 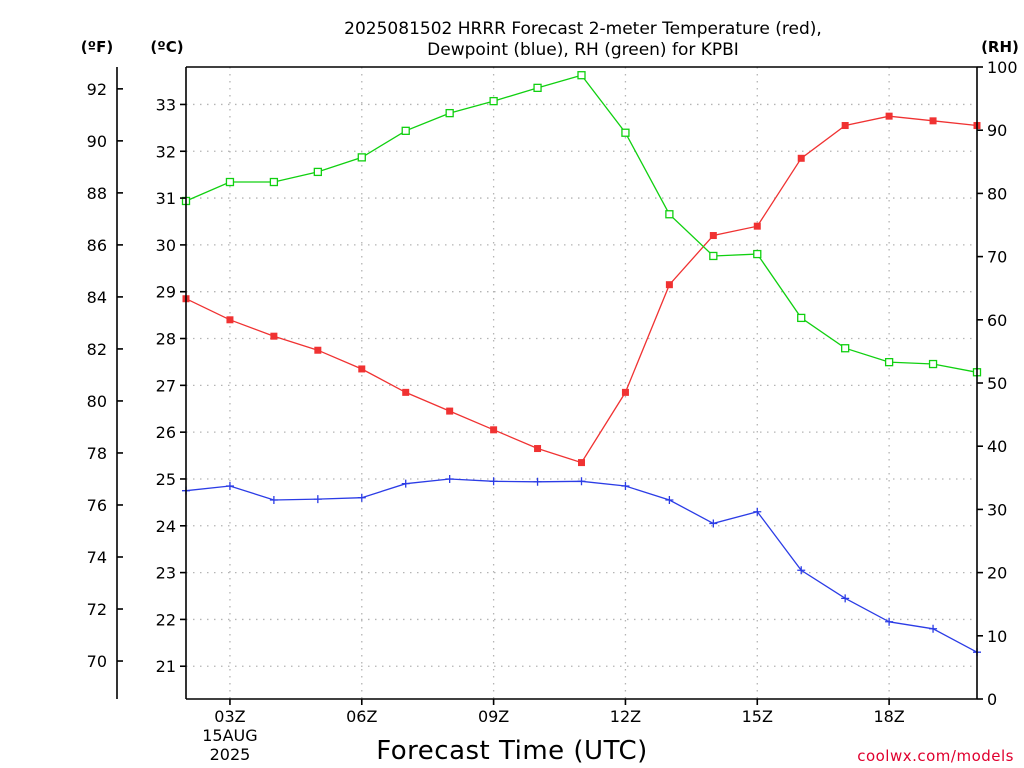 What do you see at coordinates (997, 383) in the screenshot?
I see `rh-tick-label: 50` at bounding box center [997, 383].